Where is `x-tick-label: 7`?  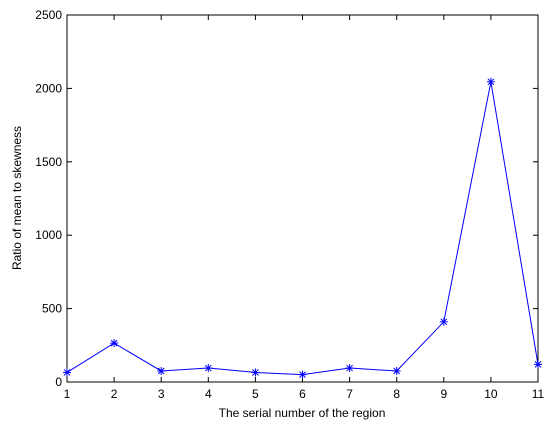 x-tick-label: 7 is located at coordinates (349, 394).